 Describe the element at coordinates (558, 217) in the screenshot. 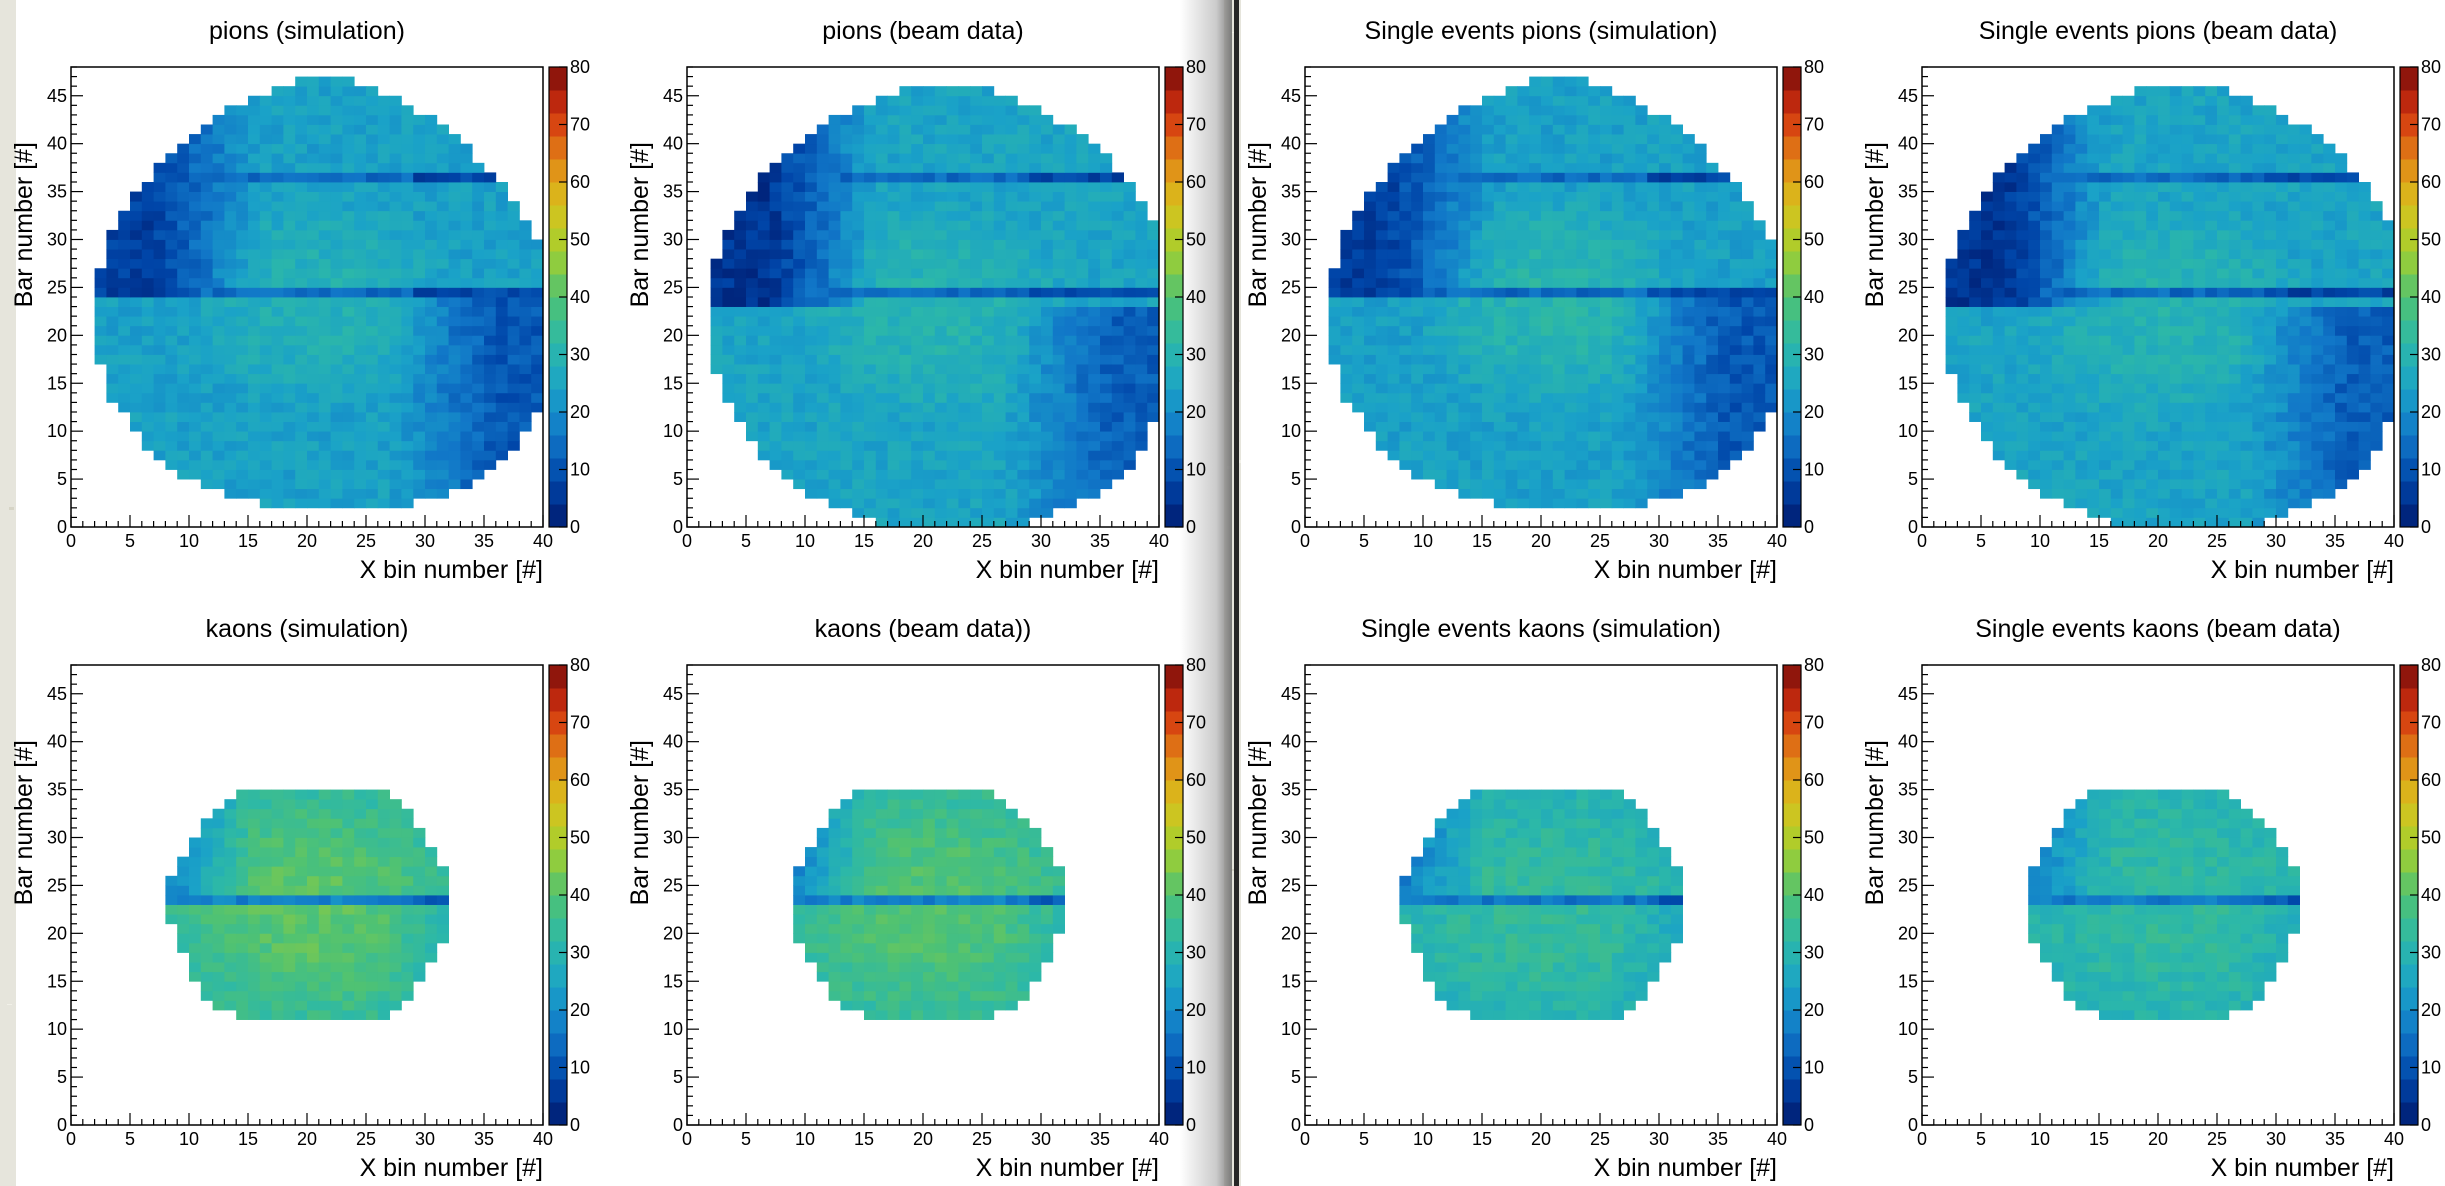

I see `color-bar-segment` at that location.